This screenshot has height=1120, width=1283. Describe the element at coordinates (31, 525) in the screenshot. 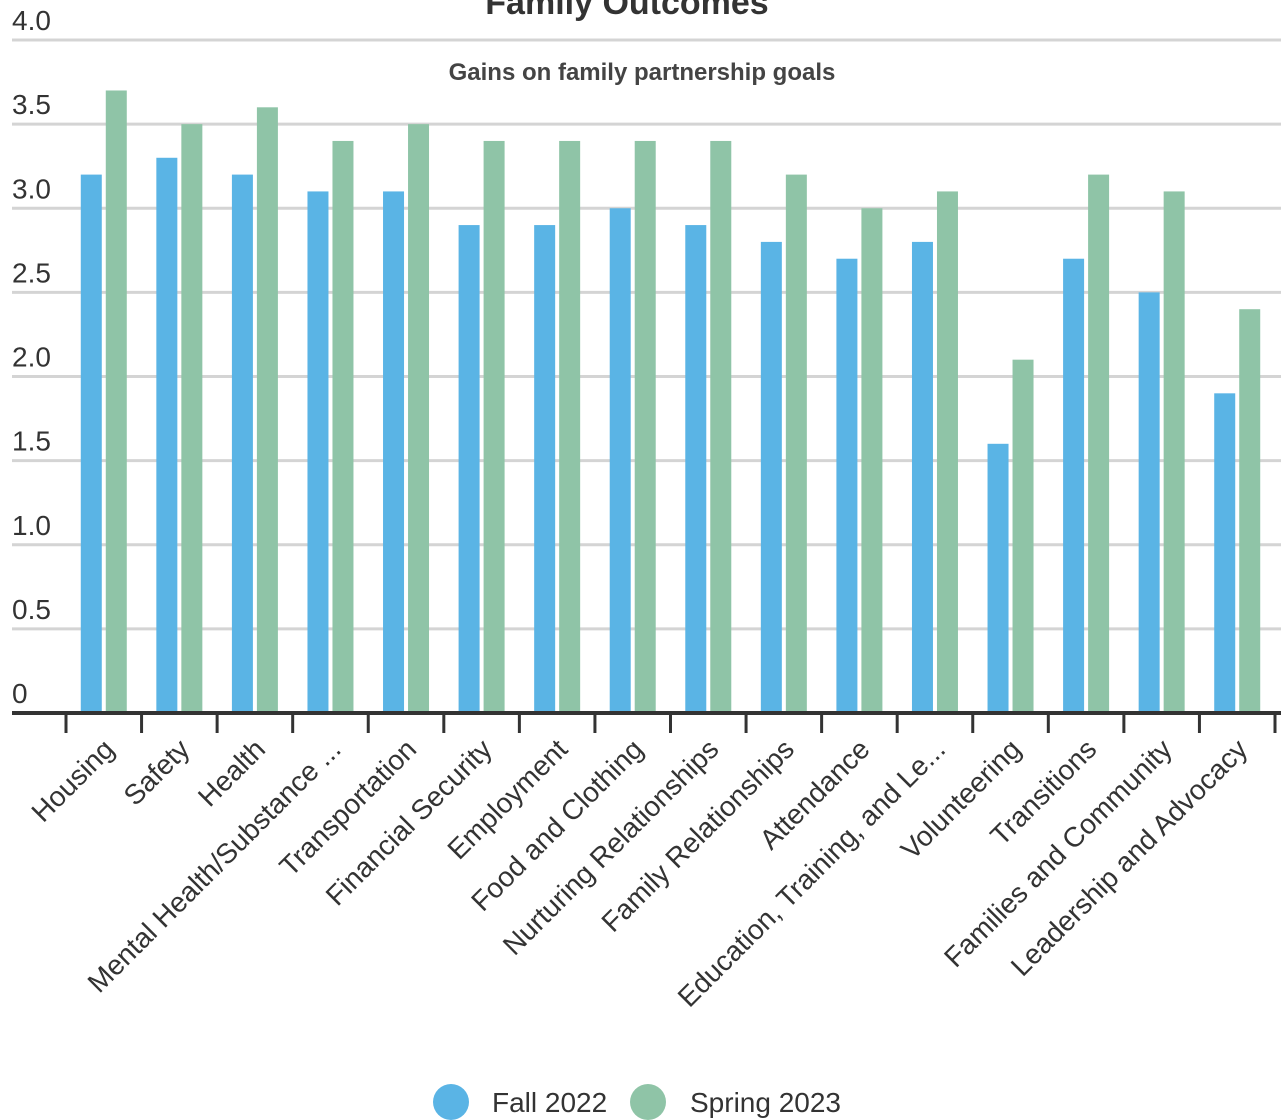

I see `y-tick-label-2: 1.0` at that location.